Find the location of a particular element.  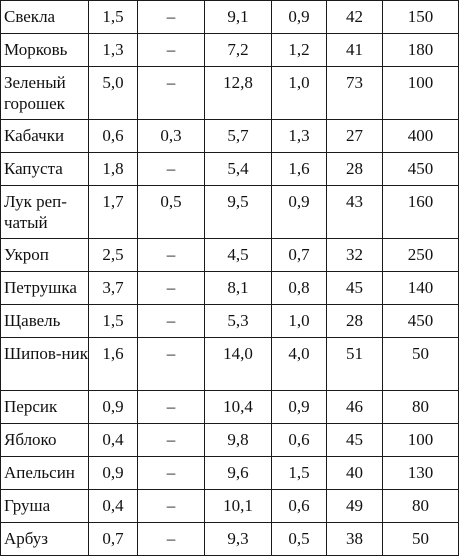

value-cell: 5,7 is located at coordinates (238, 136).